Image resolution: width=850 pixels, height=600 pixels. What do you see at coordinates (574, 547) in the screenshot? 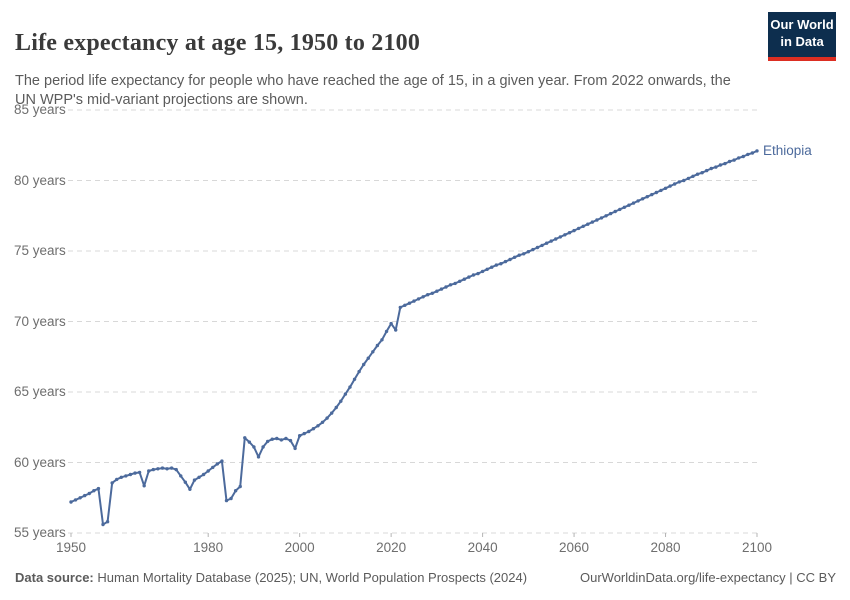
I see `x-axis-tick-label: 2060` at bounding box center [574, 547].